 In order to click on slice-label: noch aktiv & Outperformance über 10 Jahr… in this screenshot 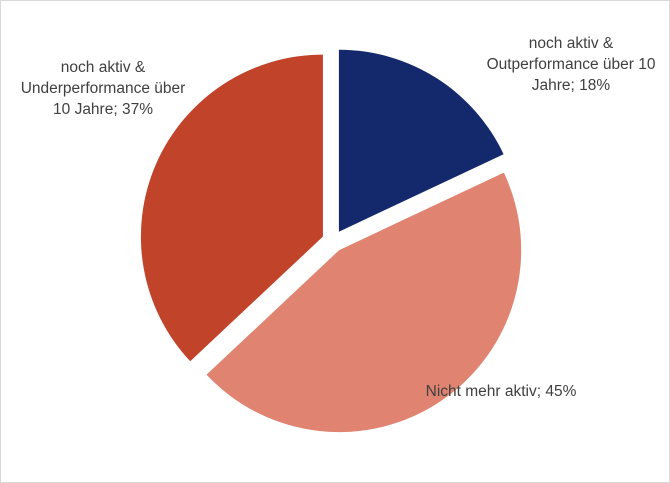, I will do `click(571, 64)`.